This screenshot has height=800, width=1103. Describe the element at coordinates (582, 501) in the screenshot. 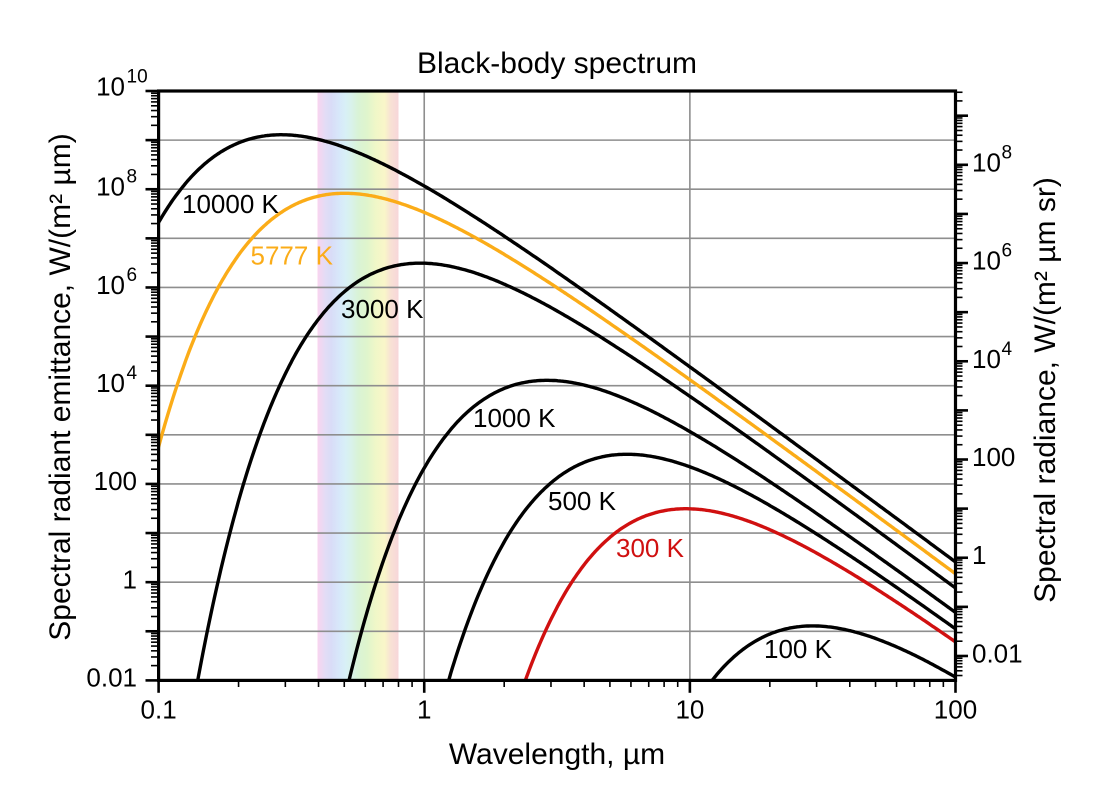

I see `svg-text: 500 K` at that location.